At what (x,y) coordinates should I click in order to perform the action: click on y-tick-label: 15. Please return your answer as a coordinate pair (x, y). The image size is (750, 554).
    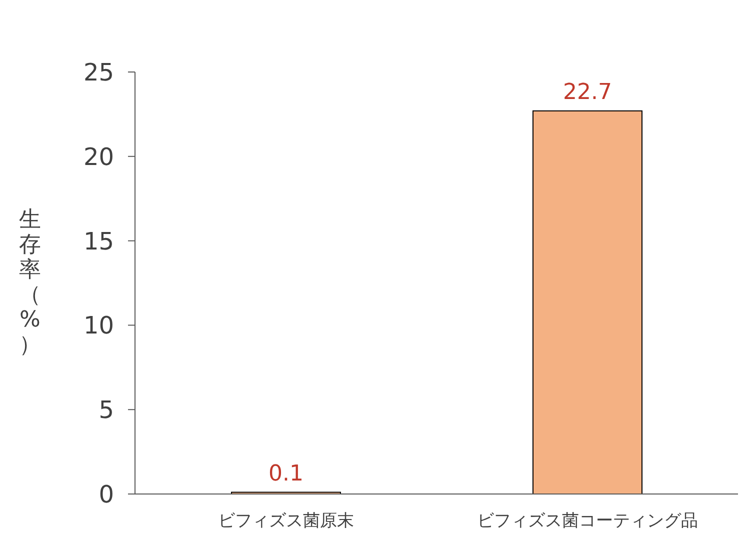
    Looking at the image, I should click on (98, 241).